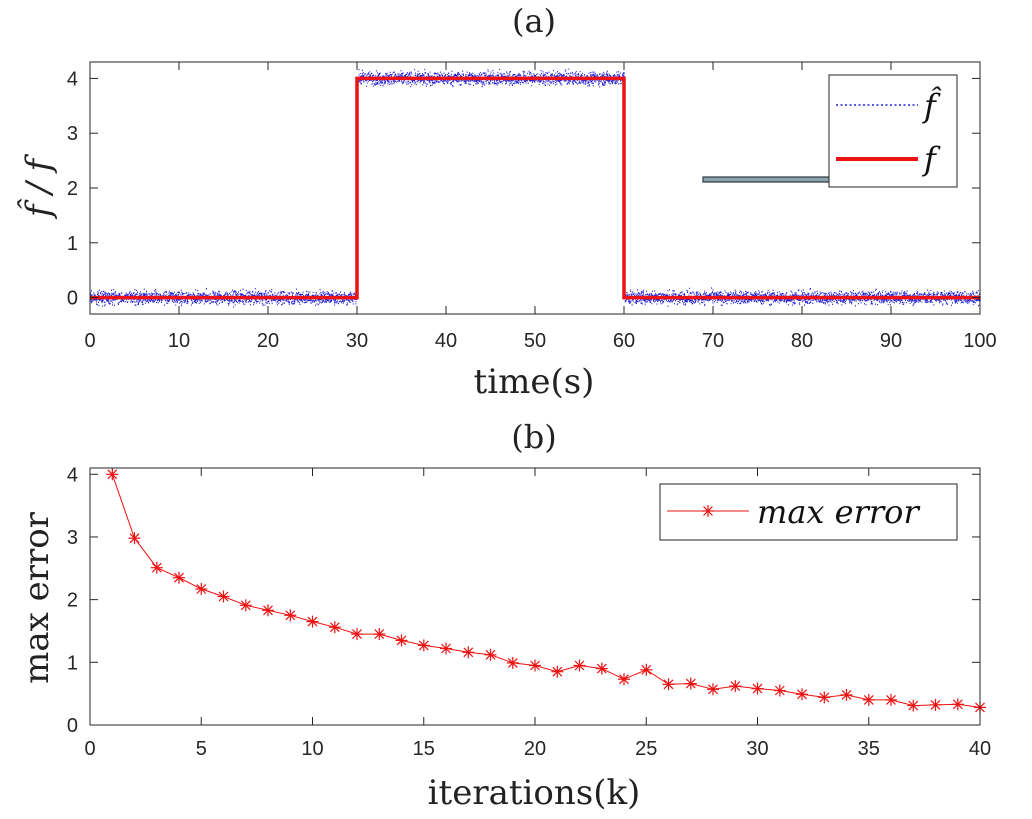  Describe the element at coordinates (891, 341) in the screenshot. I see `x-tick-label: 90` at that location.